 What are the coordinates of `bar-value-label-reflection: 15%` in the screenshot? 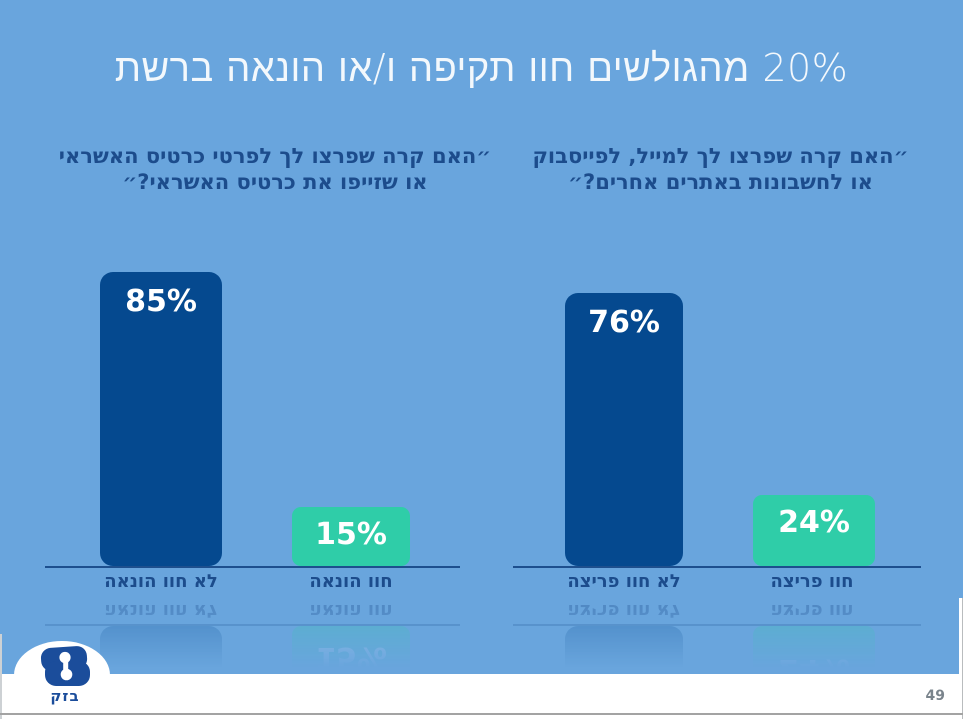 It's located at (351, 655).